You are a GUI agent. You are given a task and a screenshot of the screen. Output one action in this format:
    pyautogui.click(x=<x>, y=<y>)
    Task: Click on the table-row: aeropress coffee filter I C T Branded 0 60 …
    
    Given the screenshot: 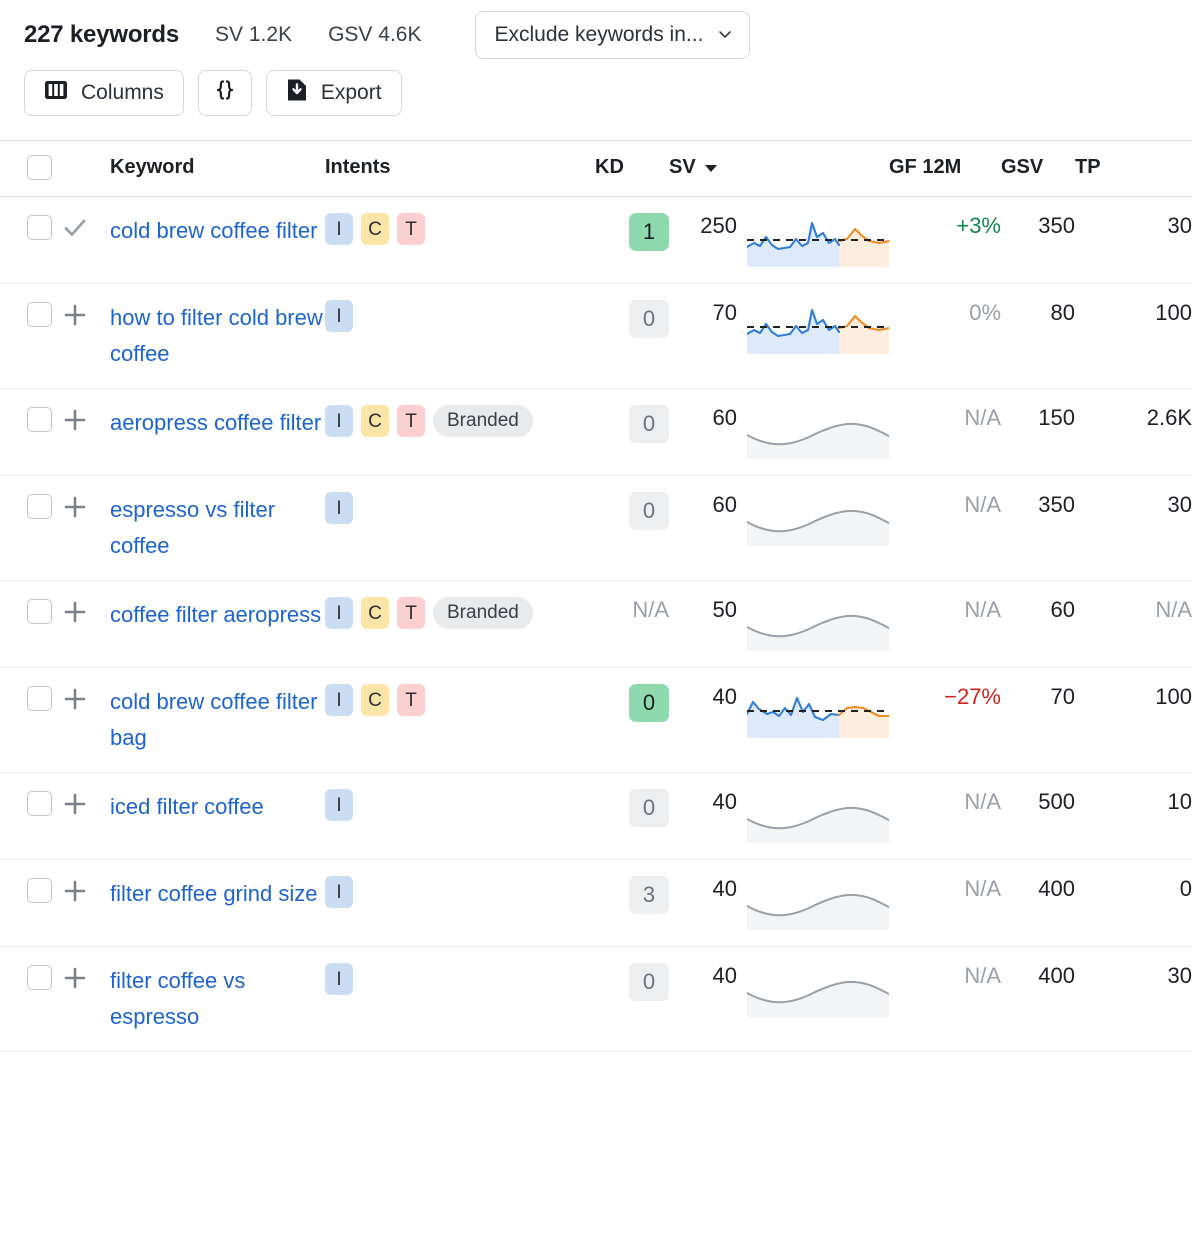 What is the action you would take?
    pyautogui.click(x=596, y=432)
    